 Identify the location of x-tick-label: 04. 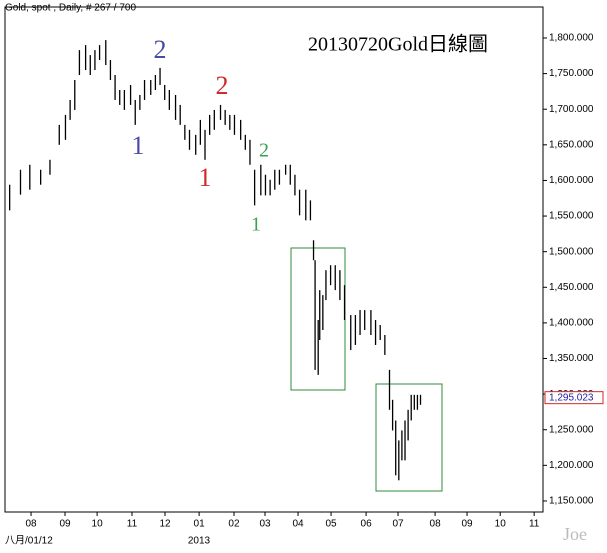
(298, 524).